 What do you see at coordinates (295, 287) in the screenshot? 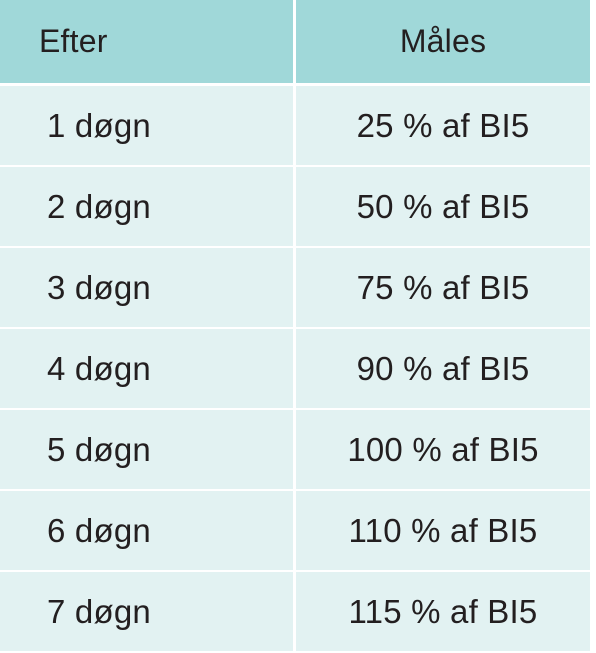
I see `table-row: 3 døgn 75 % af BI5` at bounding box center [295, 287].